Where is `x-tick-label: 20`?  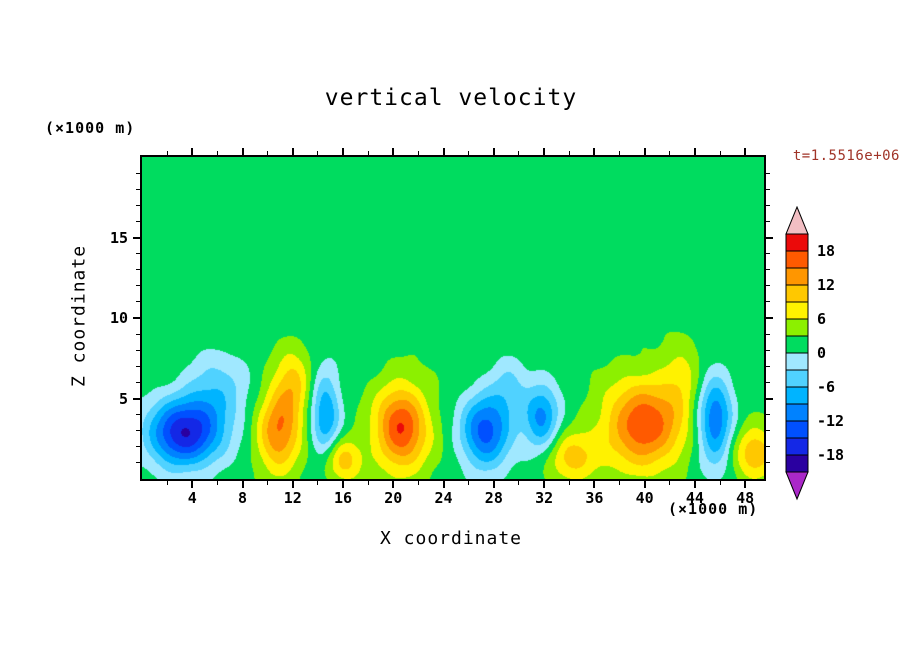 x-tick-label: 20 is located at coordinates (393, 498).